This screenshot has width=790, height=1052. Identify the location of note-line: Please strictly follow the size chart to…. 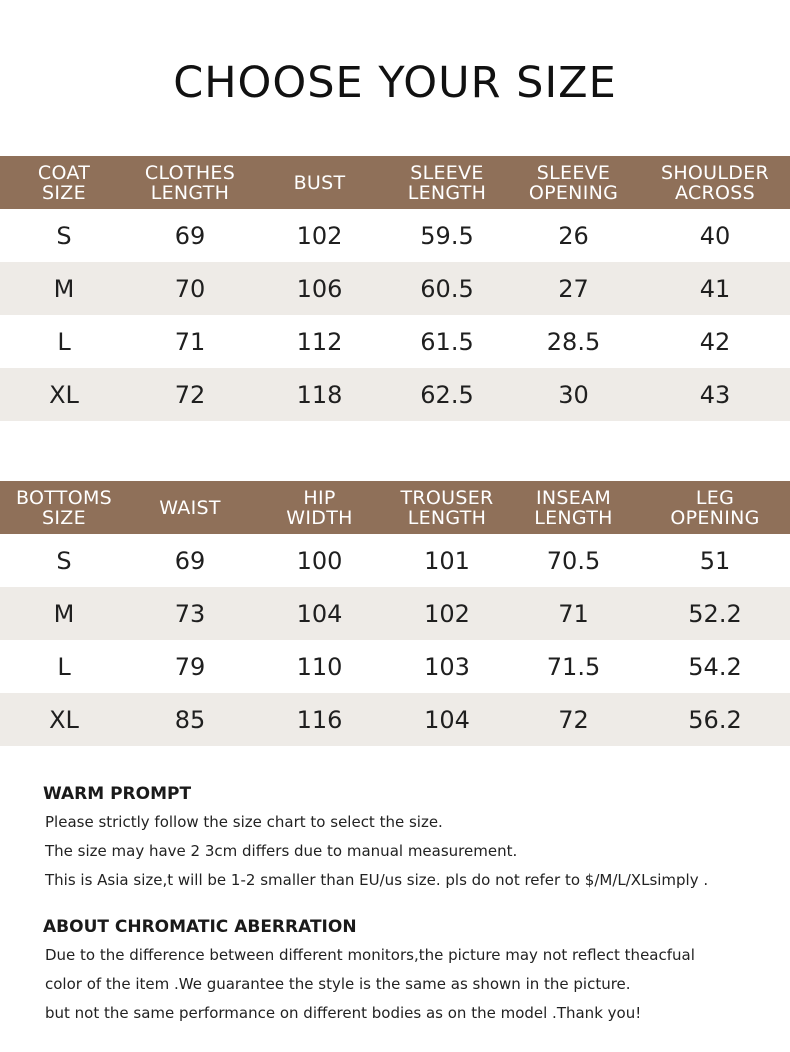
(244, 822).